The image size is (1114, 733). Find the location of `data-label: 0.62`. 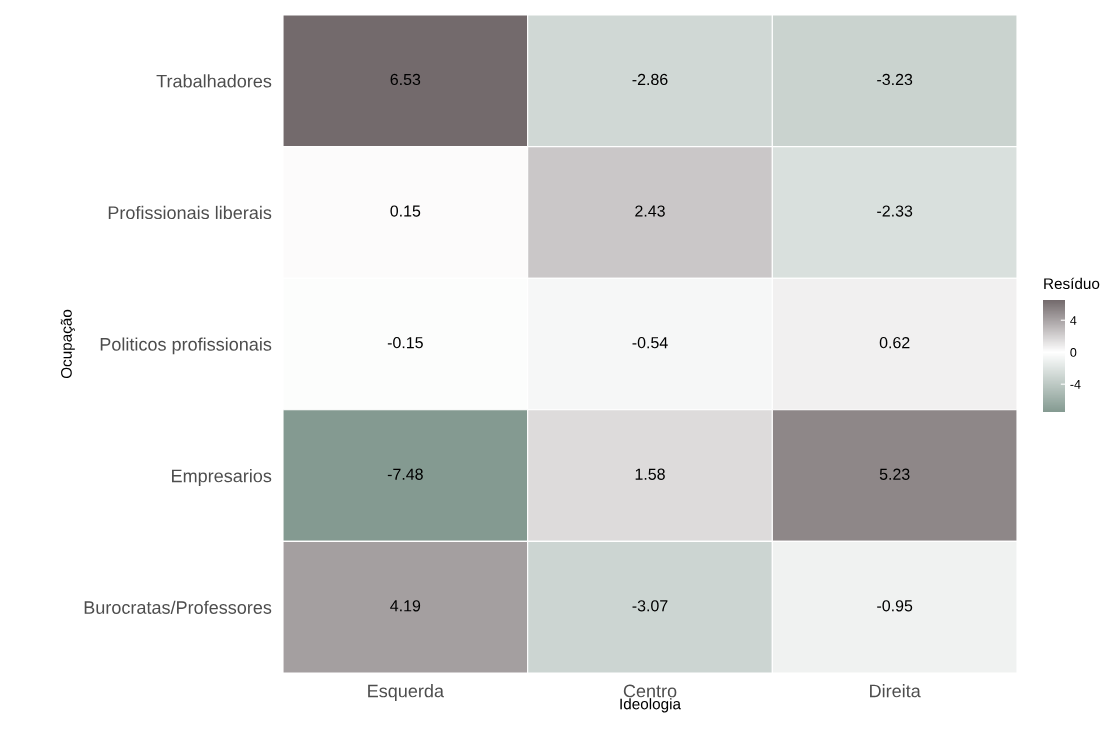

data-label: 0.62 is located at coordinates (894, 342).